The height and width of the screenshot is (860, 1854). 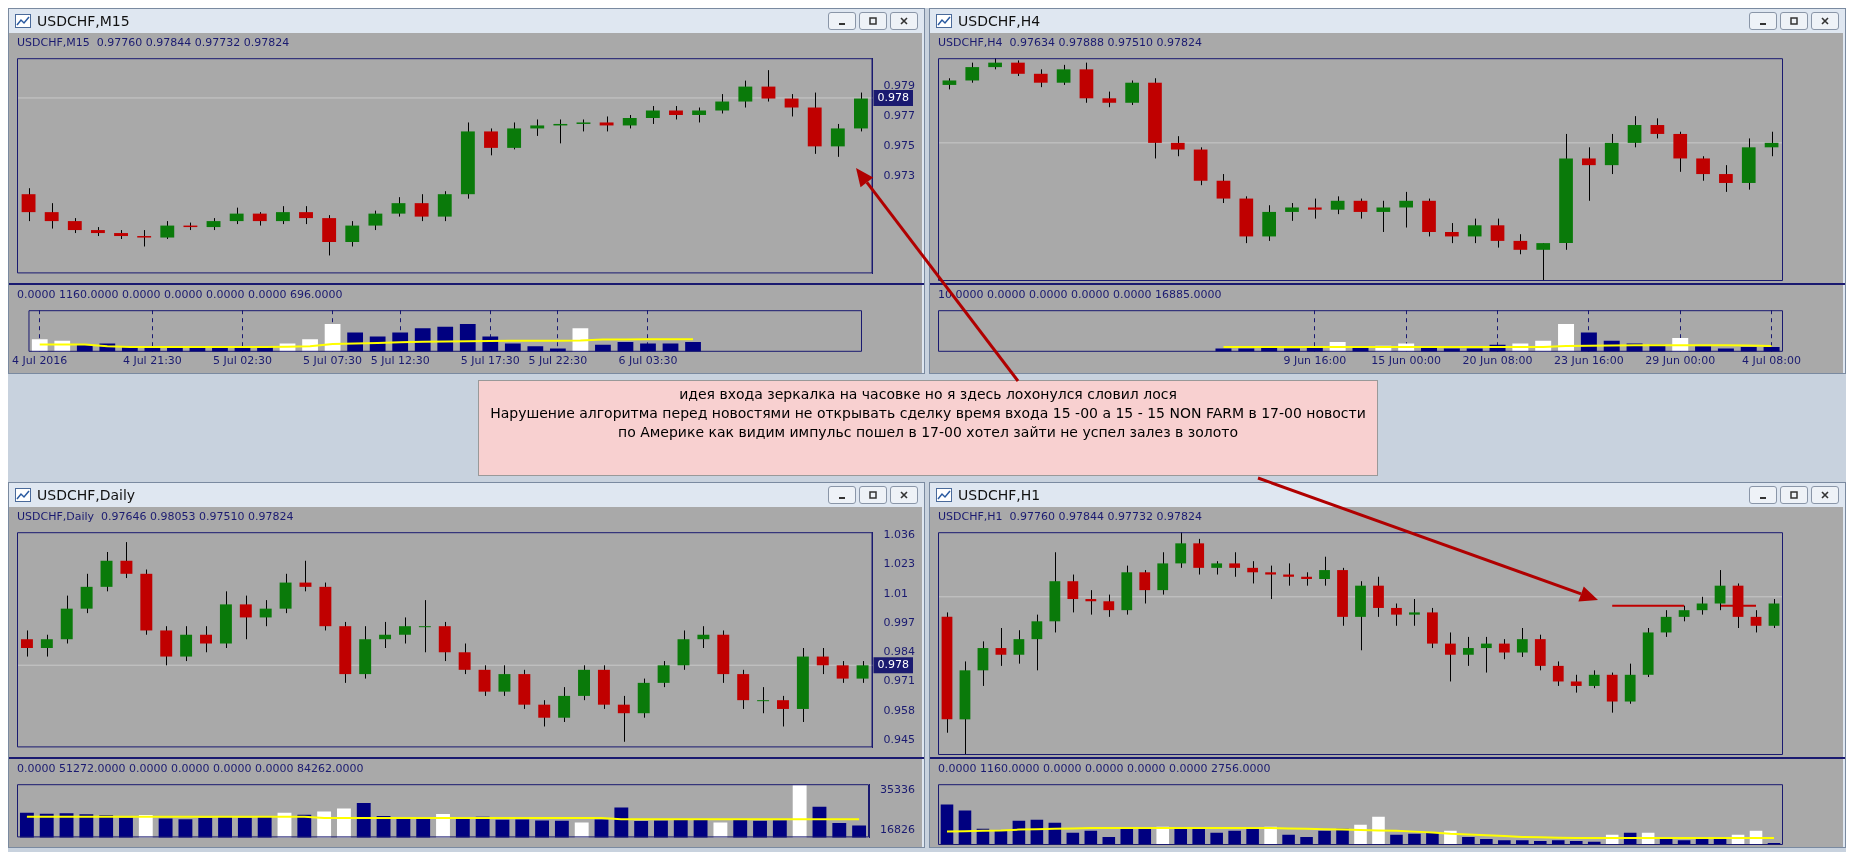 What do you see at coordinates (928, 423) in the screenshot?
I see `text: Нарушение алгоритма перед новостями не открывать сделку время входа 15 -00 а 15 - 15 NON FARM в 17-00 новости по Америке как видим импульс пошел в 17-00 хотел зайти не успел залез в золото` at bounding box center [928, 423].